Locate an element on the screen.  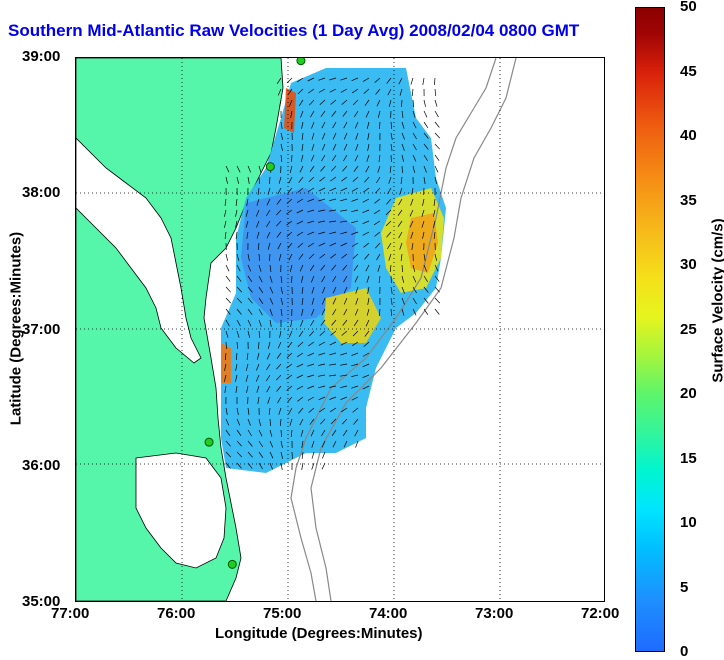
colorbar-title: Surface Velocity (cm/s) is located at coordinates (717, 301).